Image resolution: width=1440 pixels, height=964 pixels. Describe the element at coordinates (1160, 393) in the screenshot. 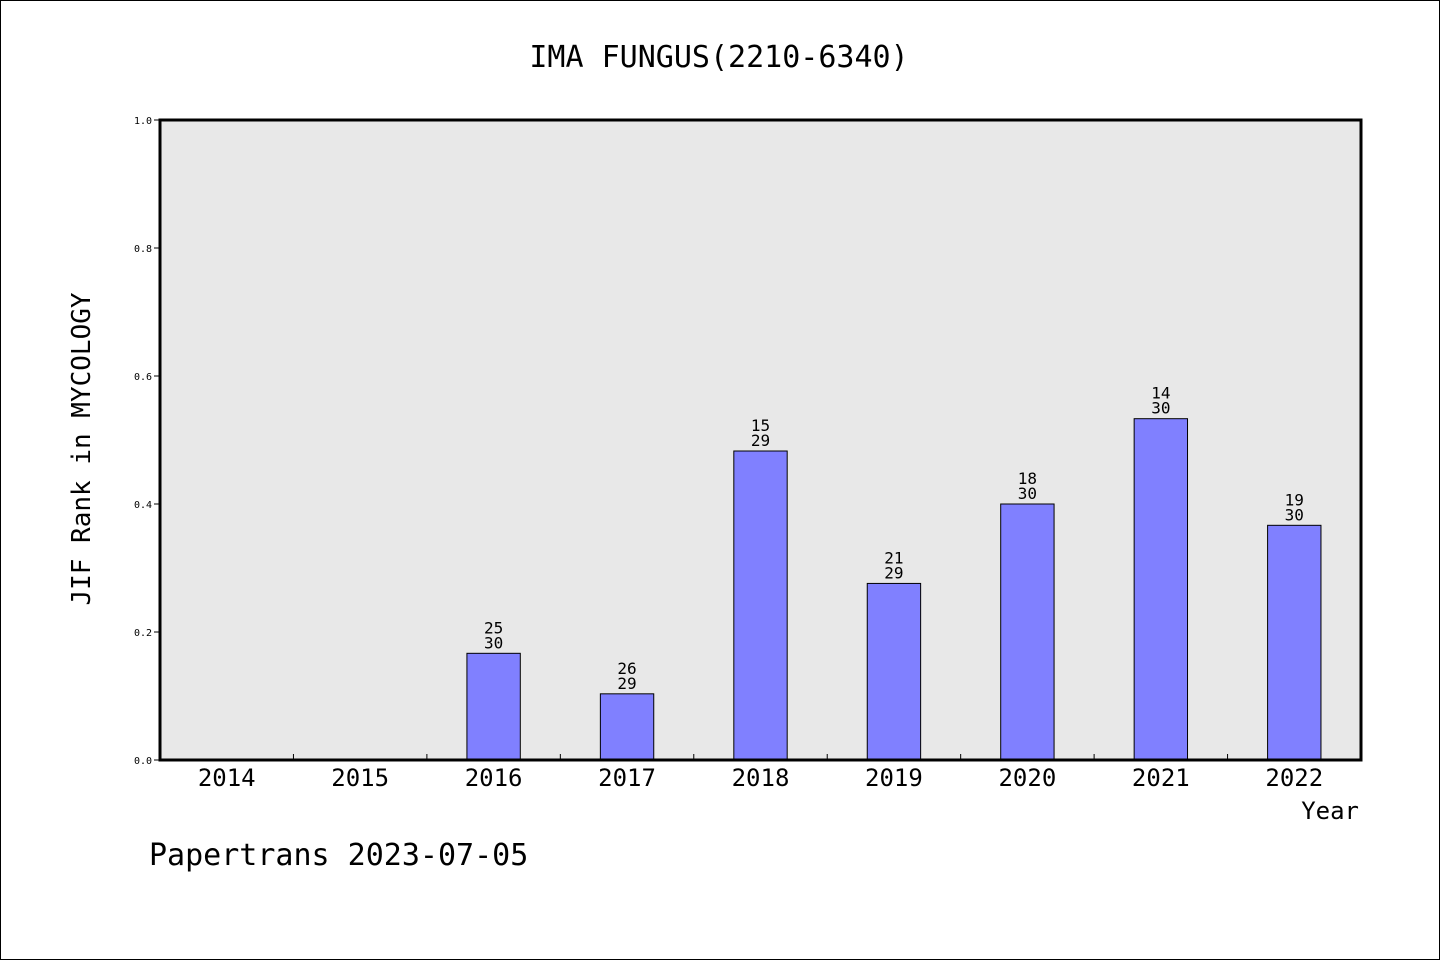

I see `bar-rank-label: 14` at that location.